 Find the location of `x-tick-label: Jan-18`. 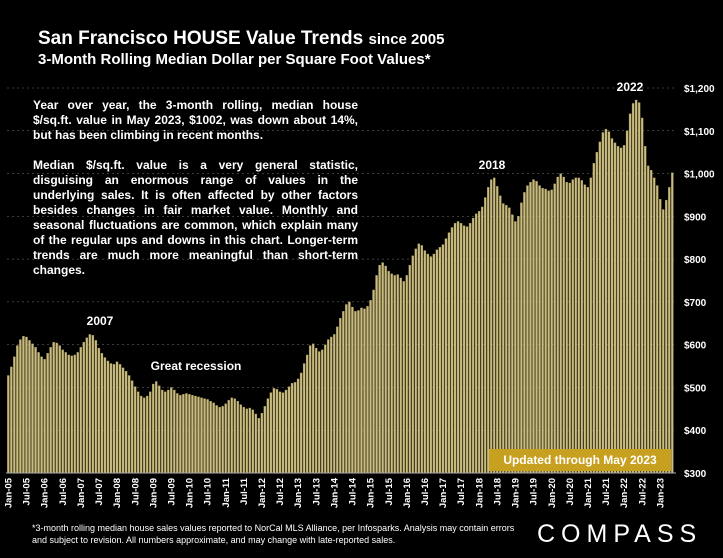

x-tick-label: Jan-18 is located at coordinates (479, 493).